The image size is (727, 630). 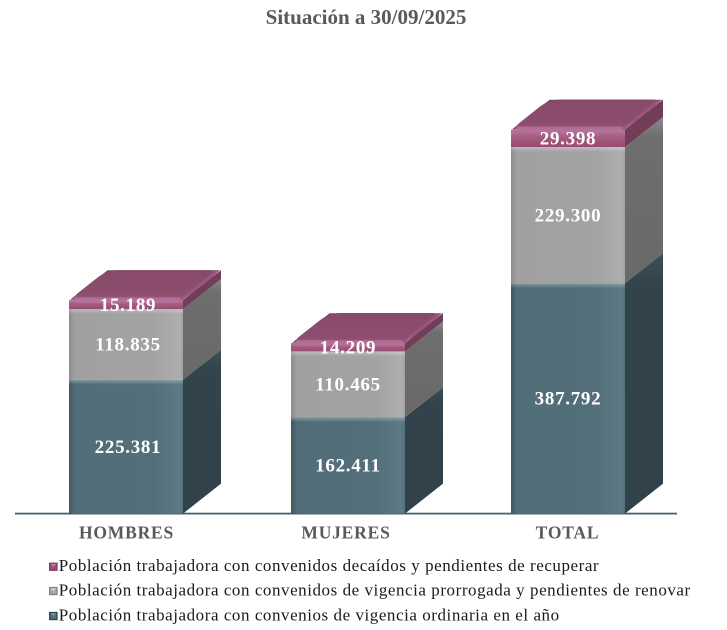 I want to click on svg-text: 15.189, so click(x=128, y=305).